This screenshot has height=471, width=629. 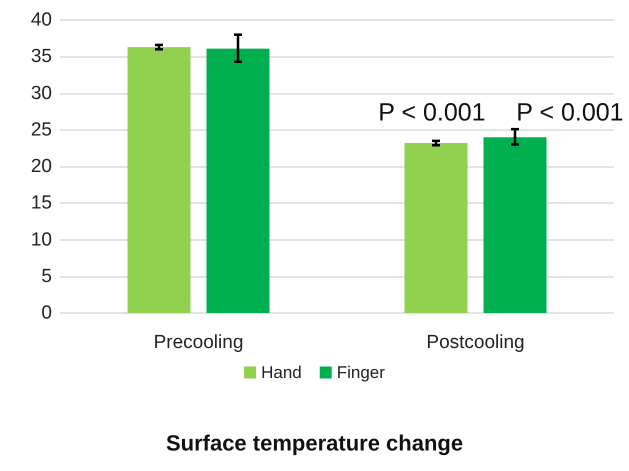 What do you see at coordinates (361, 372) in the screenshot?
I see `legend-label: Finger` at bounding box center [361, 372].